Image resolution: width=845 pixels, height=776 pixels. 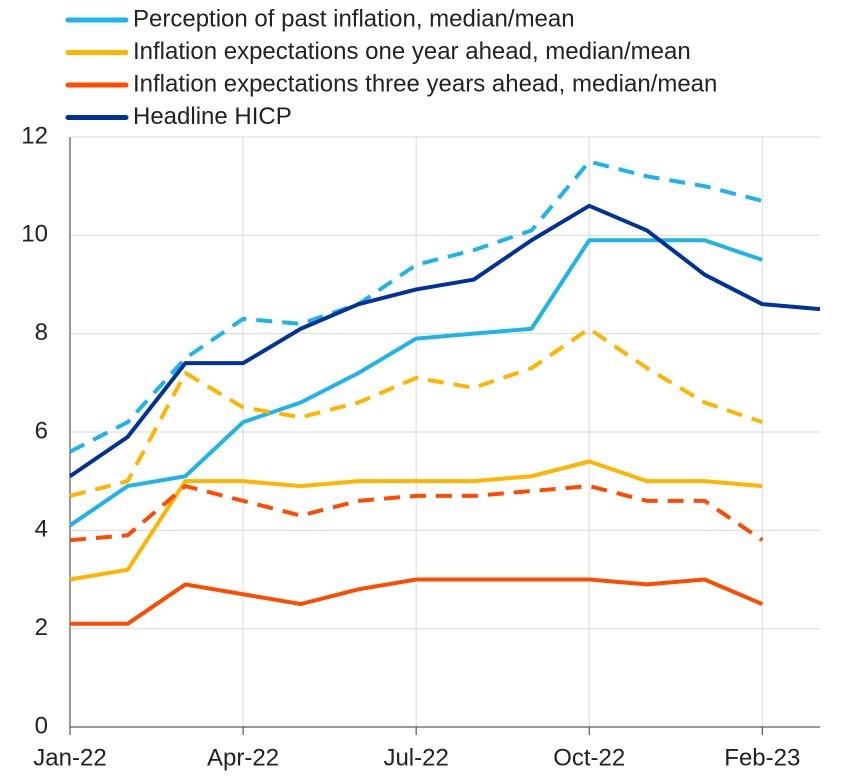 I want to click on x-tick-label: Feb-23, so click(x=762, y=757).